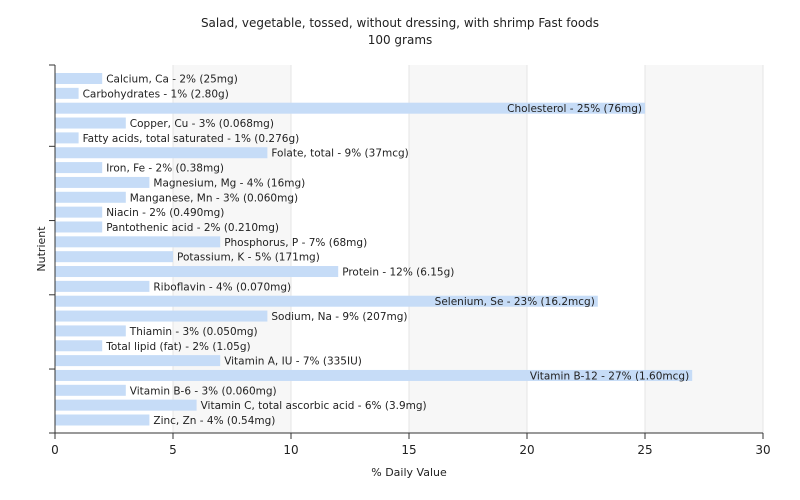 The width and height of the screenshot is (800, 500). I want to click on y-axis-label: Nutrient, so click(41, 249).